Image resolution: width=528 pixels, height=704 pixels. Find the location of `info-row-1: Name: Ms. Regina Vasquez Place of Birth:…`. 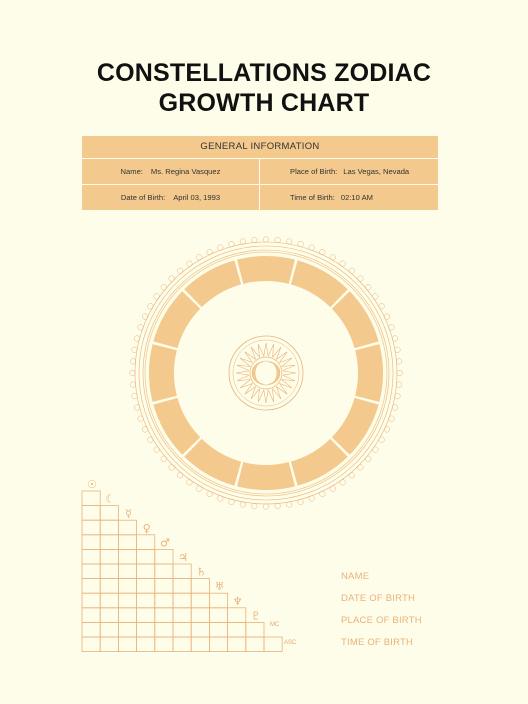

info-row-1: Name: Ms. Regina Vasquez Place of Birth:… is located at coordinates (260, 172).